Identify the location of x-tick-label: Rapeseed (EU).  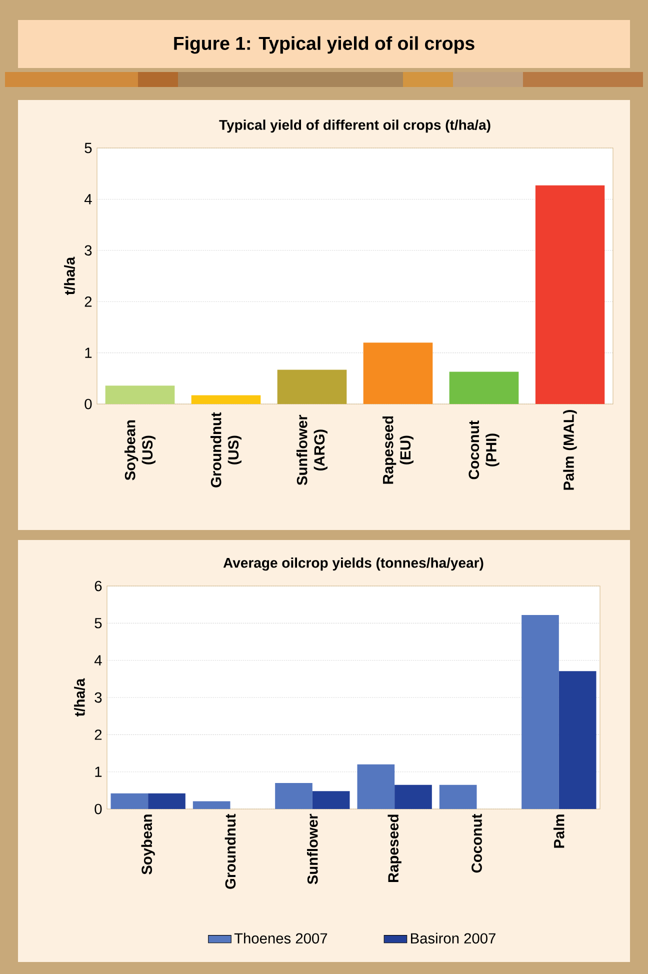
(398, 450).